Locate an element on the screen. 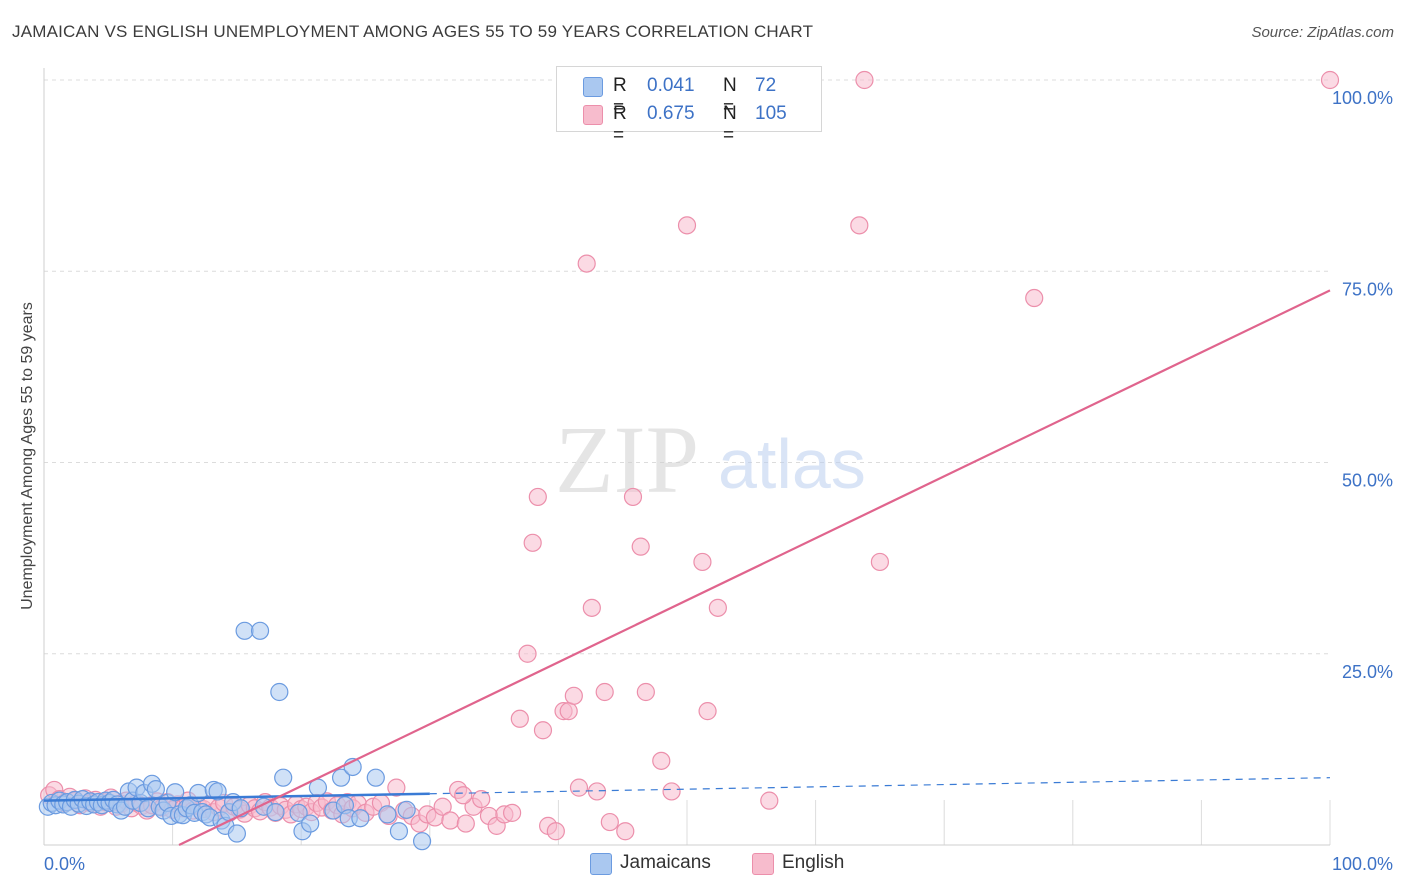  x-tick-label: 100.0% is located at coordinates (1362, 864).